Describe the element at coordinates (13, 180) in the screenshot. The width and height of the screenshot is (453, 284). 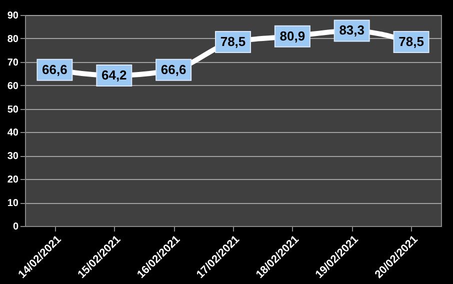
I see `y-tick-label: 20` at that location.